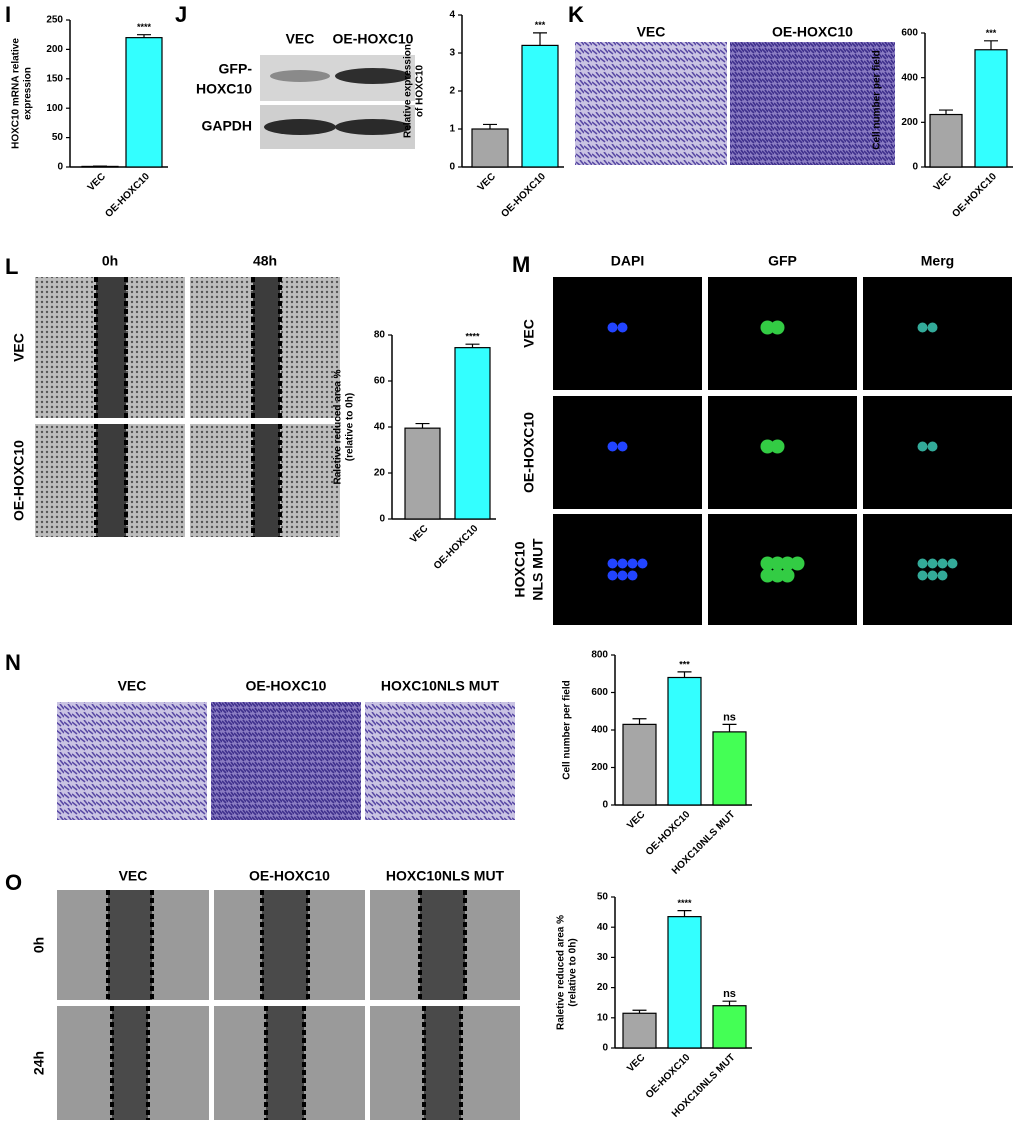 The width and height of the screenshot is (1020, 1129). Describe the element at coordinates (224, 89) in the screenshot. I see `blot-row-label: HOXC10` at that location.